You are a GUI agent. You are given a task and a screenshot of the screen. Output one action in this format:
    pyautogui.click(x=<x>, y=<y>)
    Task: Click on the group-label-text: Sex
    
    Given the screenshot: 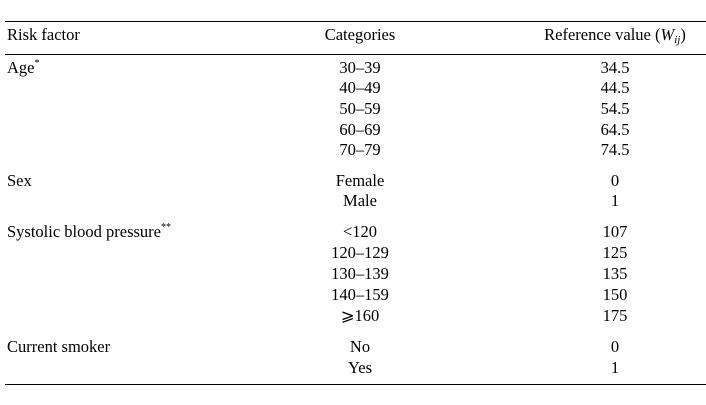 What is the action you would take?
    pyautogui.click(x=19, y=180)
    